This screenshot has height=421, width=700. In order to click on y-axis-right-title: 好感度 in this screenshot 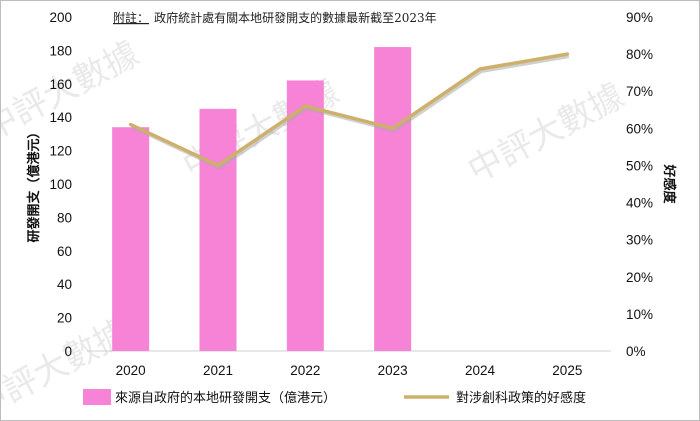, I will do `click(669, 183)`.